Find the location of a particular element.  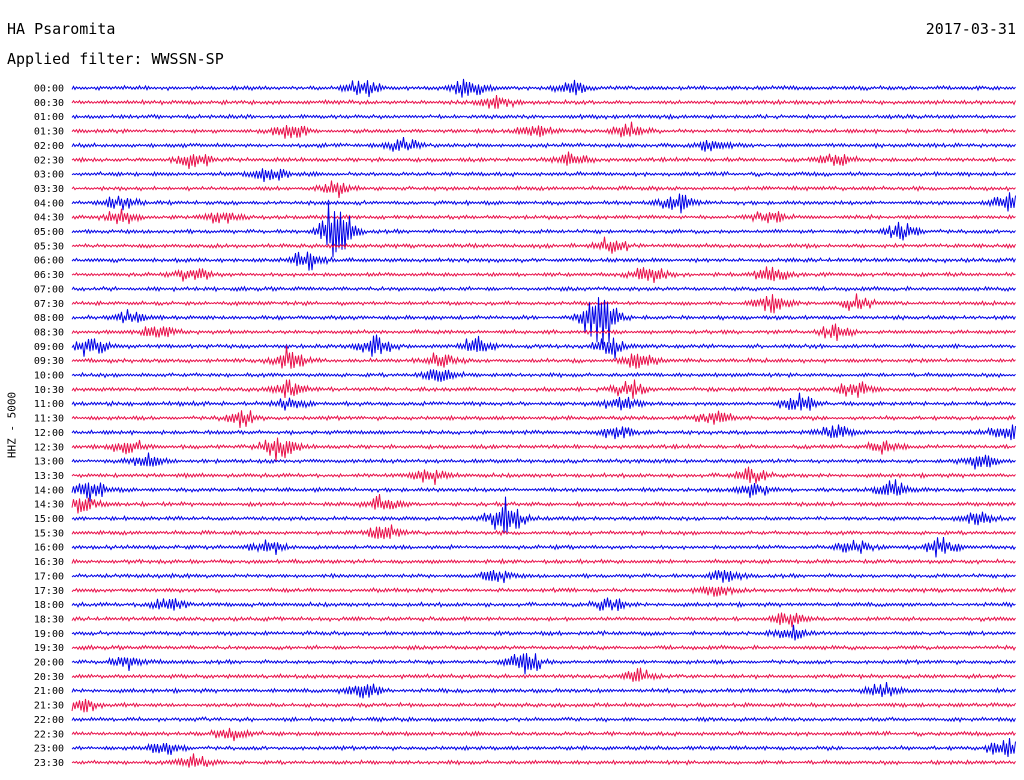

row-label: 11:00 is located at coordinates (49, 404).